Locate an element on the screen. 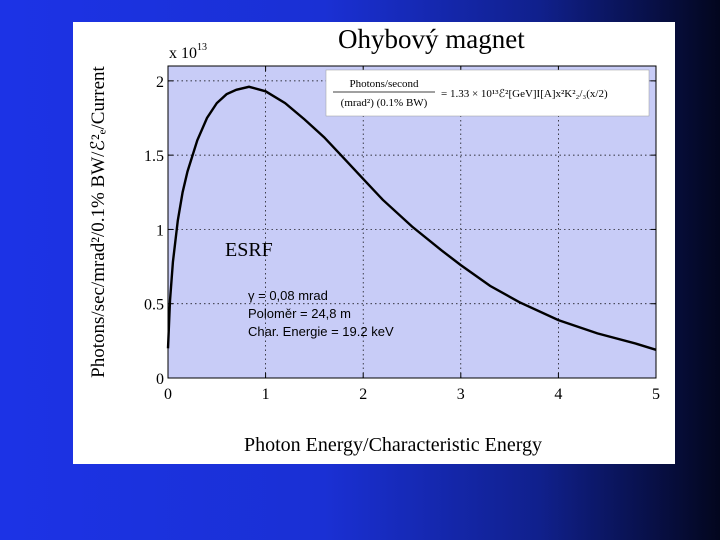 This screenshot has width=720, height=540. y-axis-label: Photons/sec/mrad²/0.1% BW/ℰ²ₑ/Current is located at coordinates (98, 221).